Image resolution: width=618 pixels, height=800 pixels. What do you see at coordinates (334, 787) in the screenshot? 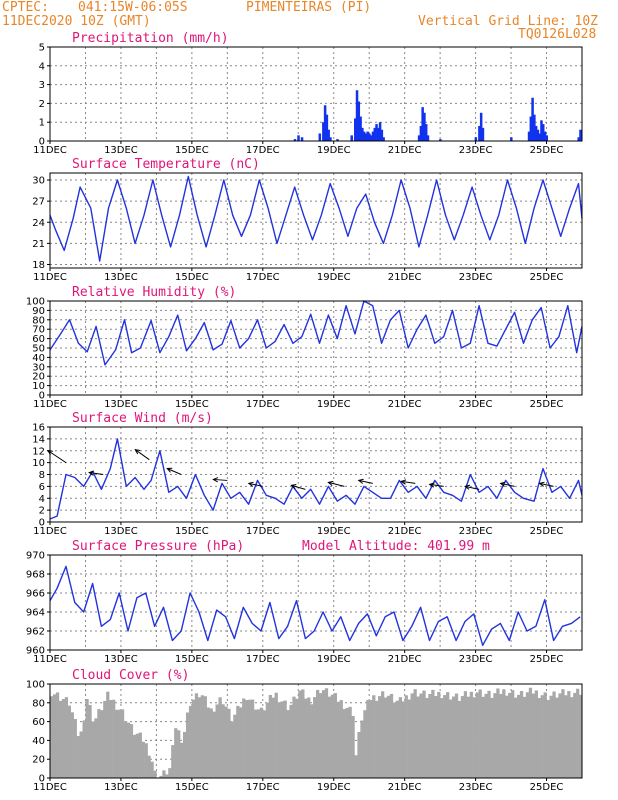
I see `cloud-cover-xtick-label: 19DEC` at bounding box center [334, 787].